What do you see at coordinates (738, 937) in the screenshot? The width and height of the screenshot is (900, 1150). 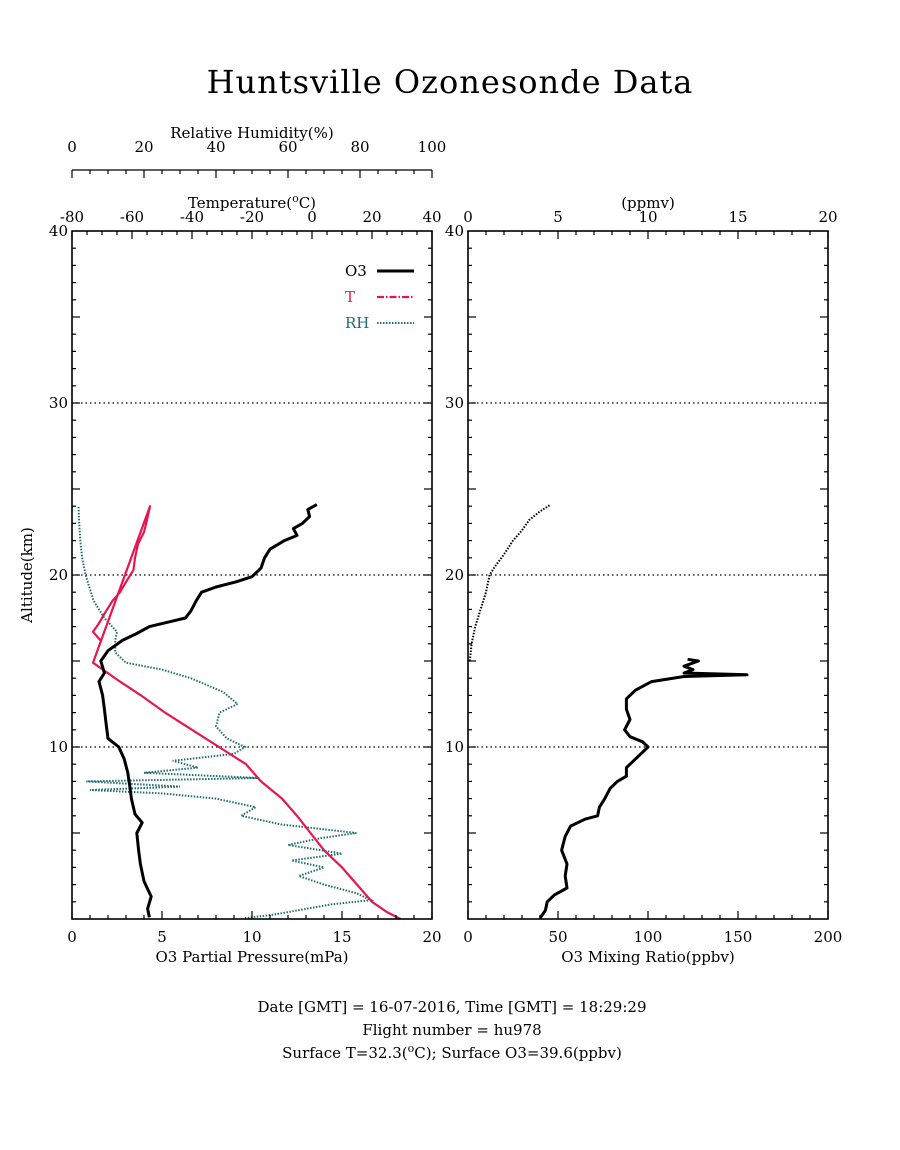 I see `mixing-ratio-xtick-label: 150` at bounding box center [738, 937].